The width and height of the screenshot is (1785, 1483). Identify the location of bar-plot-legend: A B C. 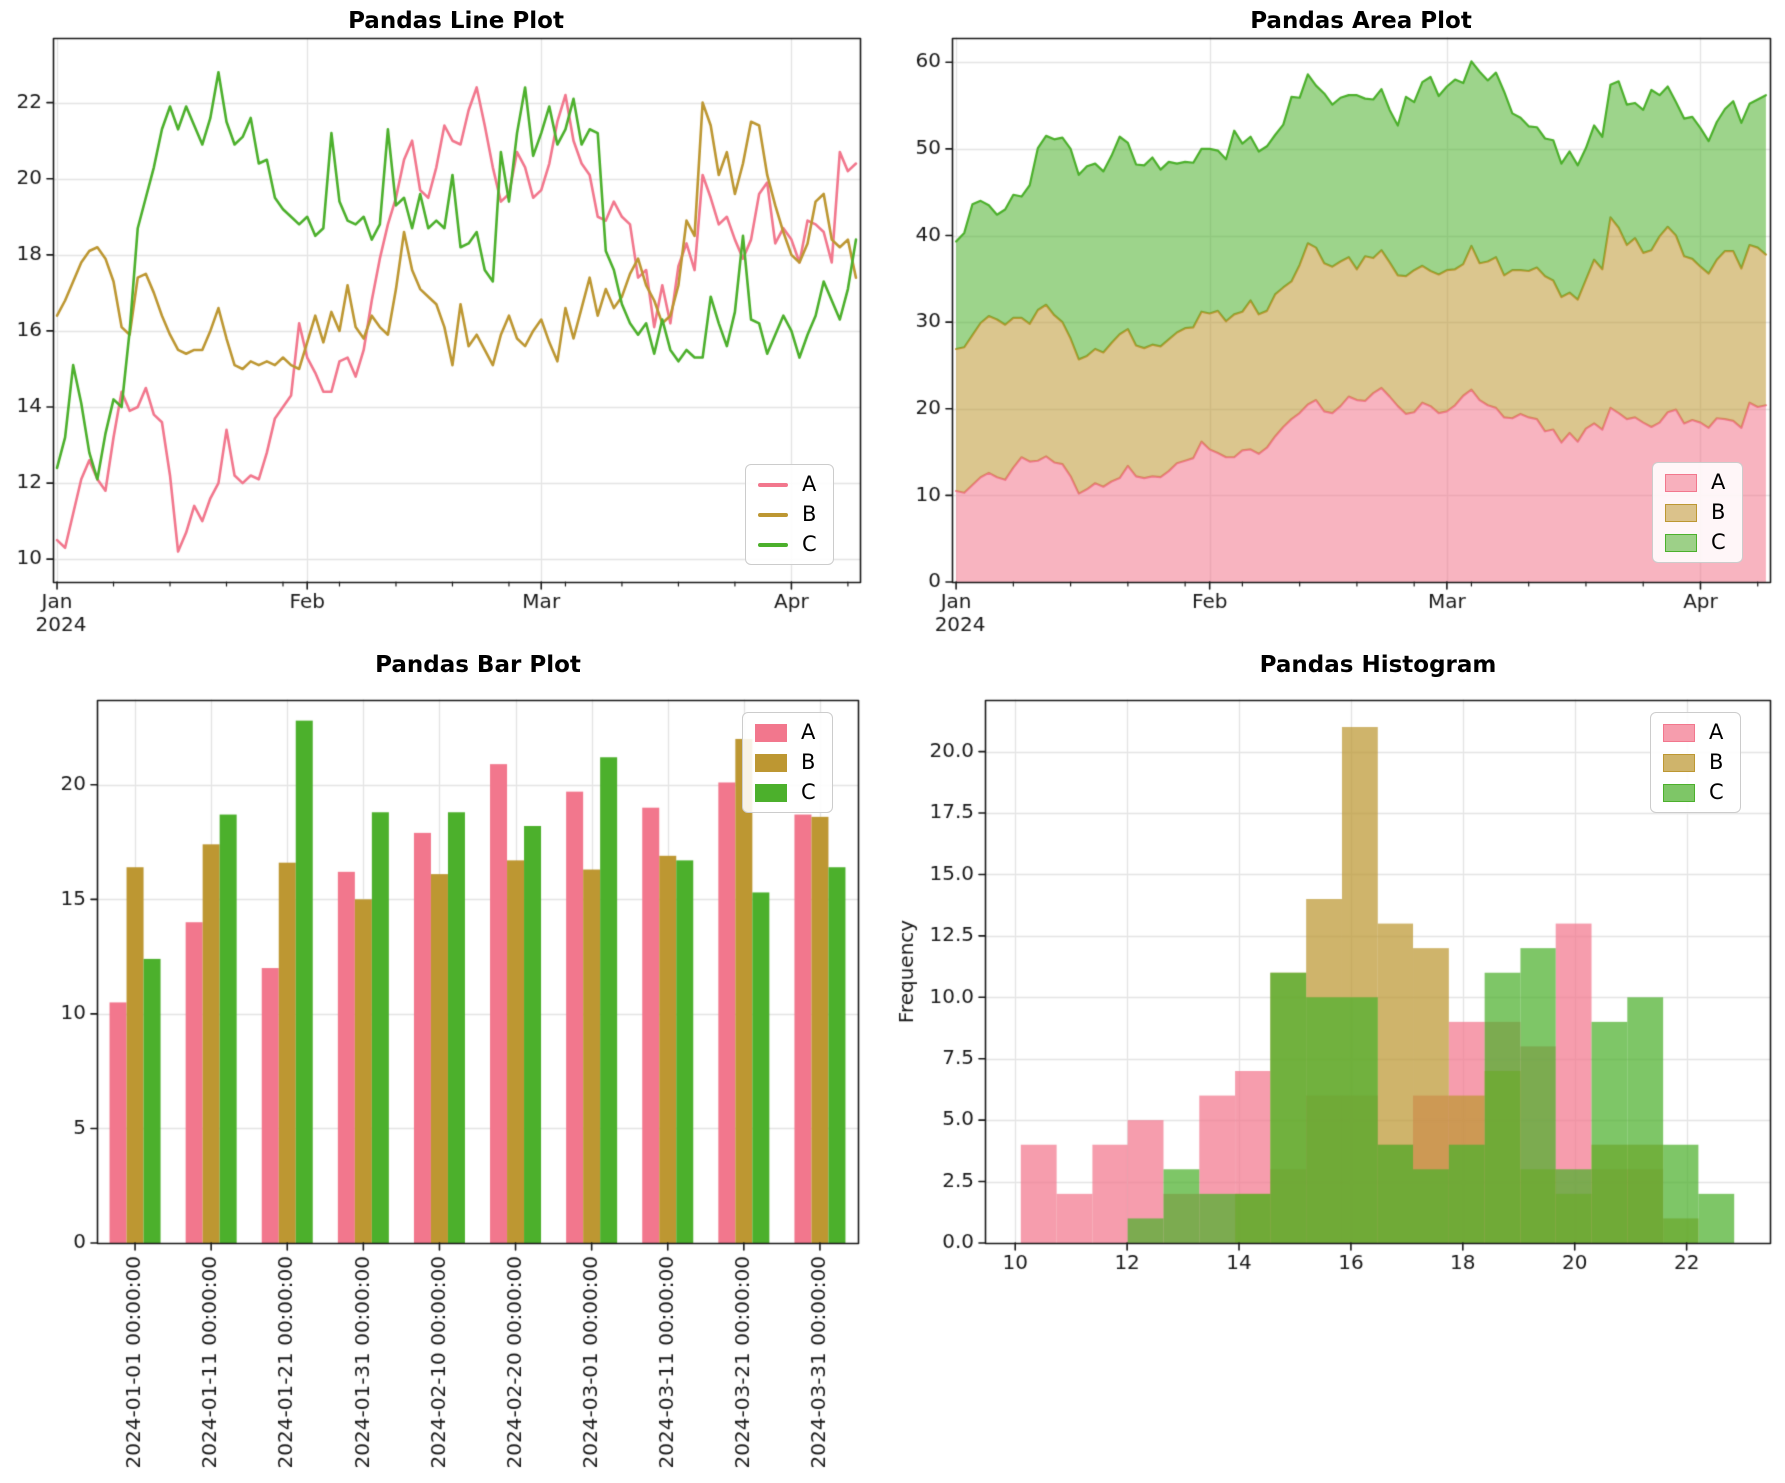
(787, 762).